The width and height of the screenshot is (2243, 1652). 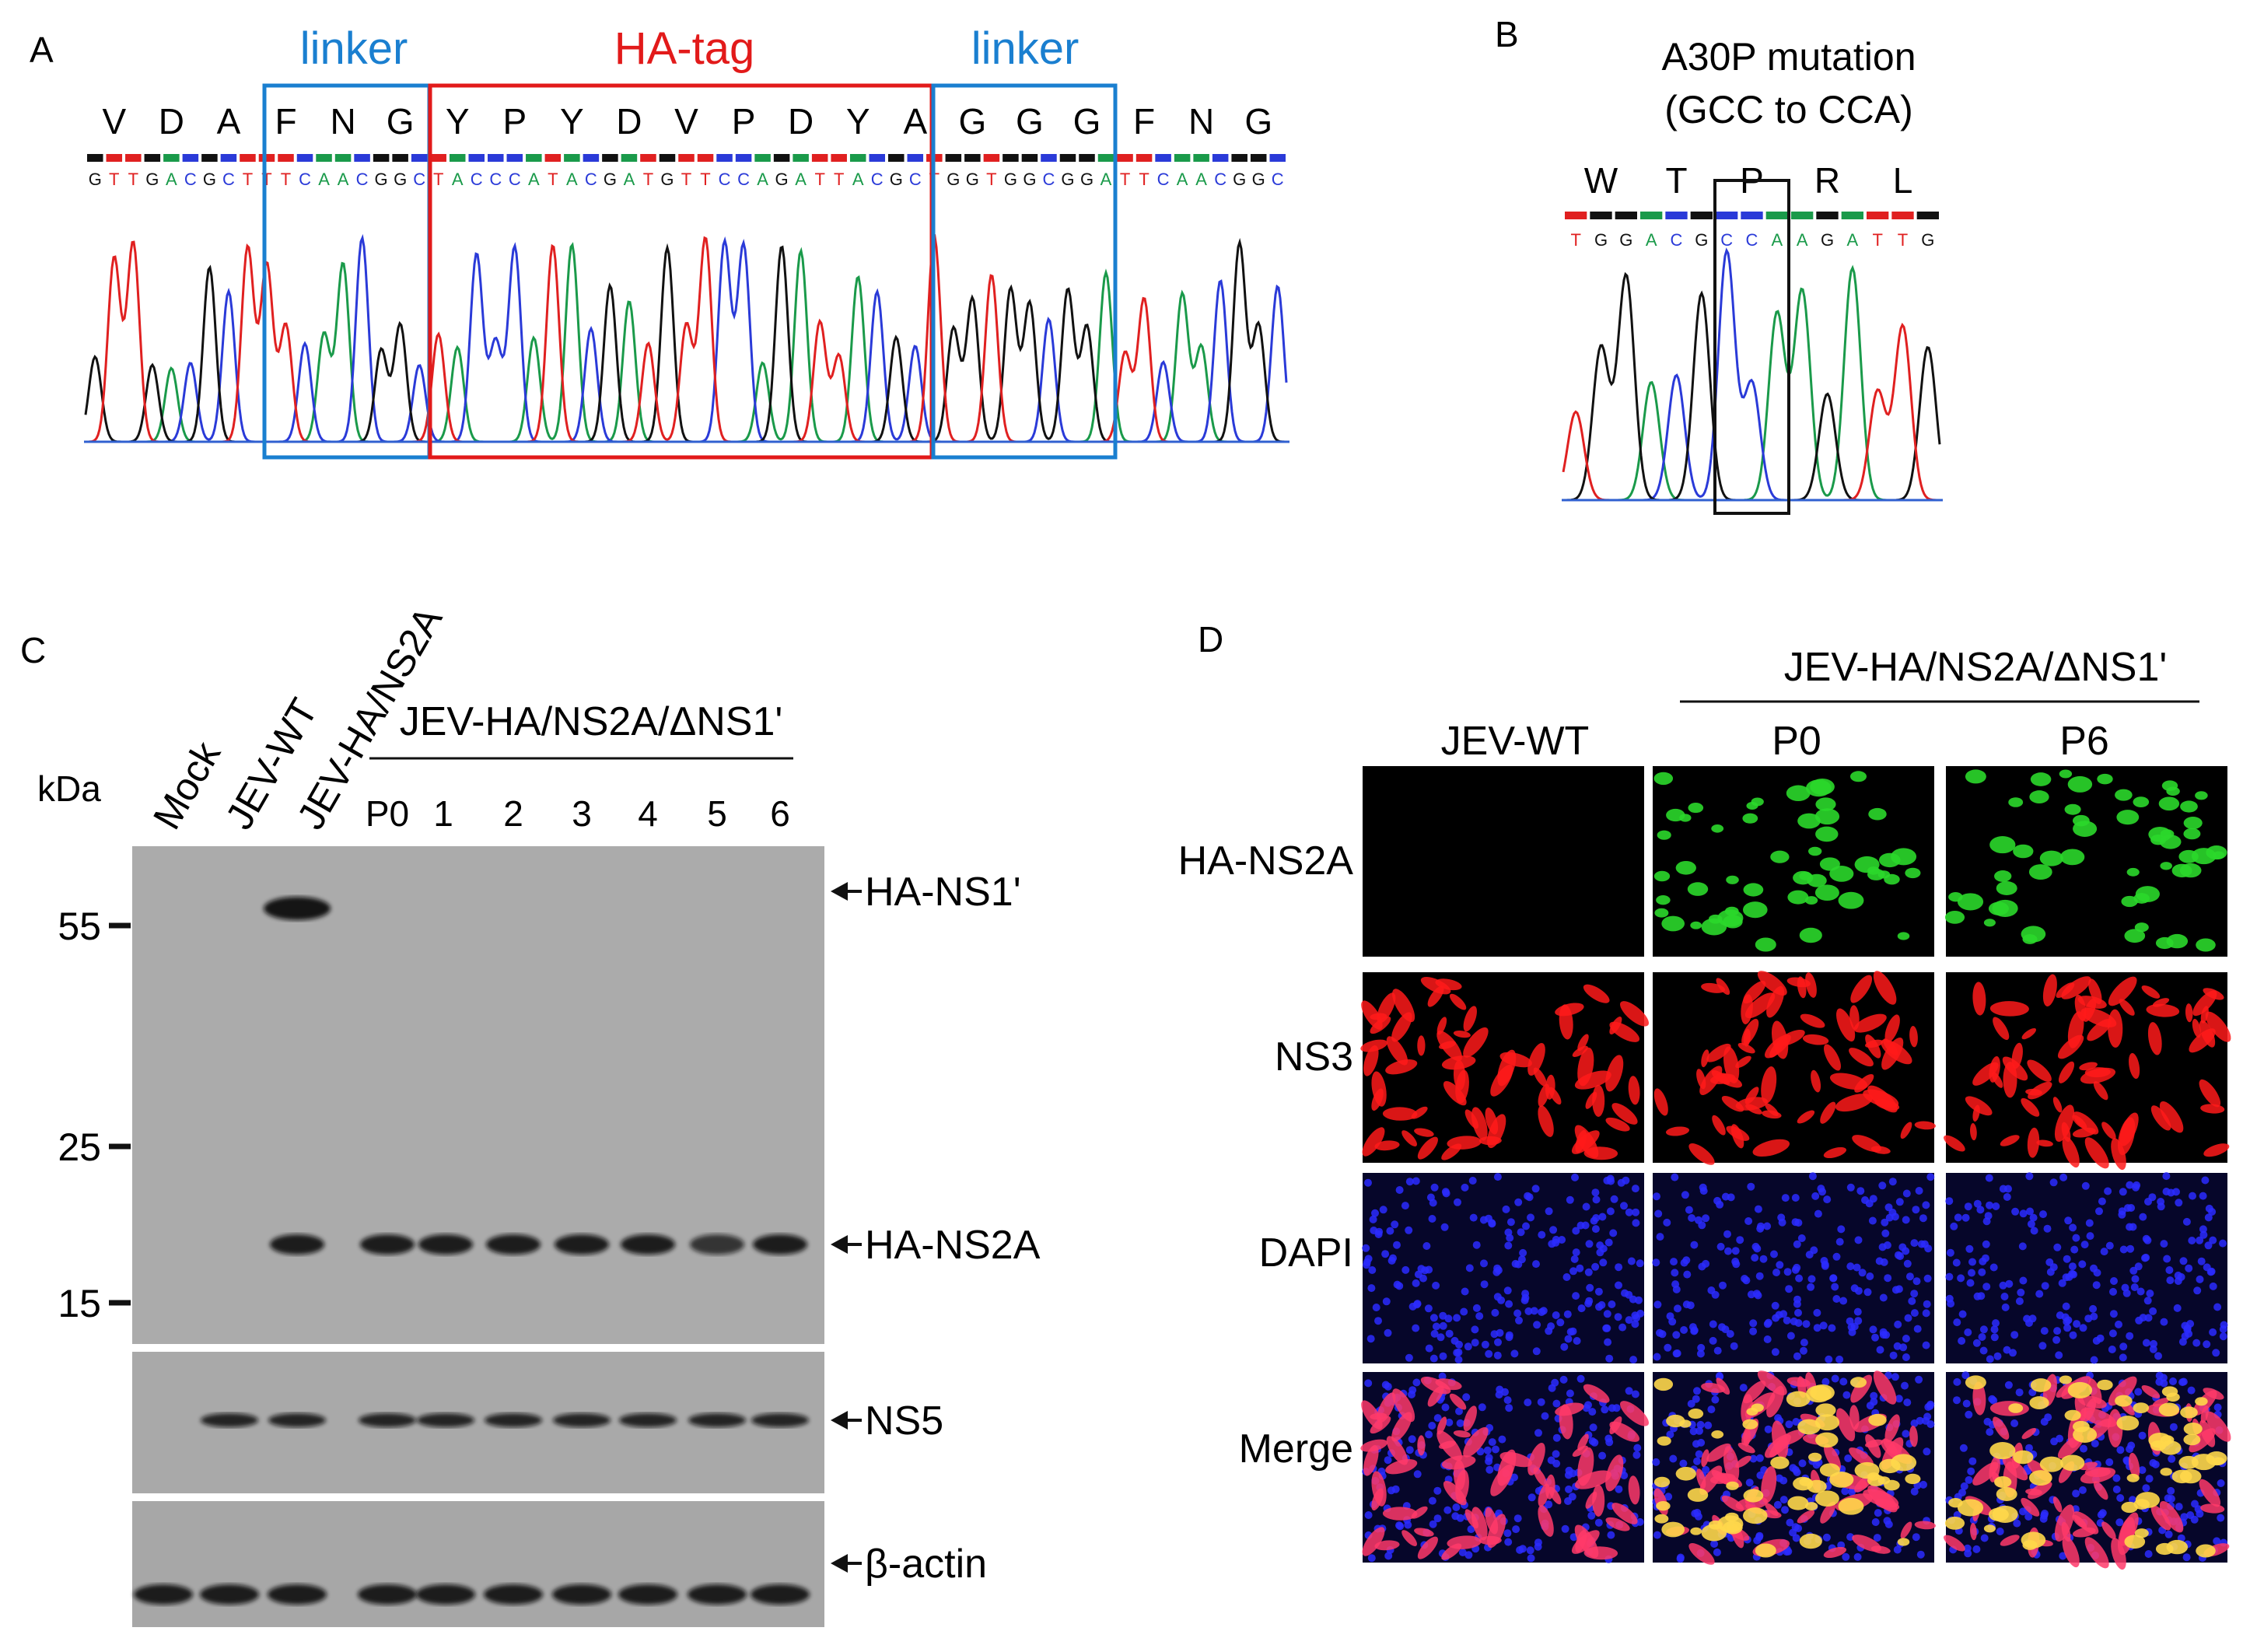 What do you see at coordinates (79, 927) in the screenshot?
I see `svg-text: 55` at bounding box center [79, 927].